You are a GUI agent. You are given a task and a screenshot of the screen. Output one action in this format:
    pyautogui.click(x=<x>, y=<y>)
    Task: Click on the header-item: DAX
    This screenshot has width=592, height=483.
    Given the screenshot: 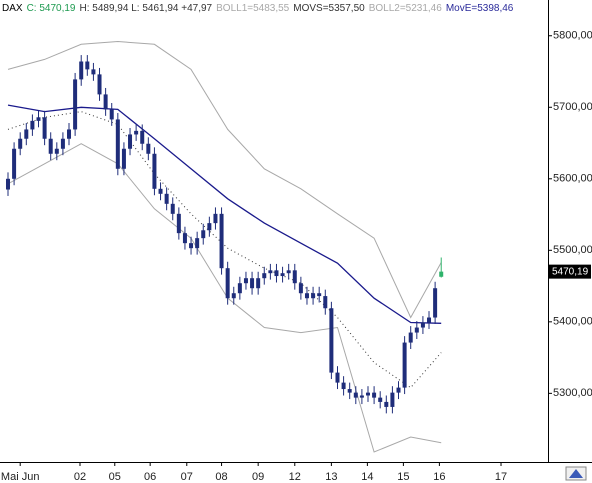 What is the action you would take?
    pyautogui.click(x=12, y=8)
    